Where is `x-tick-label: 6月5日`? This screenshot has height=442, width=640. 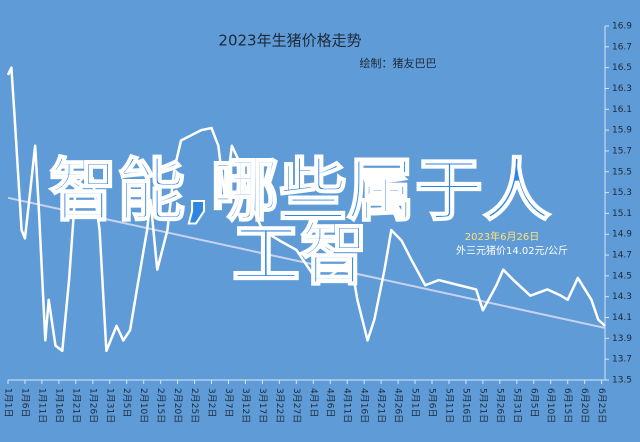 x-tick-label: 6月5日 is located at coordinates (533, 402).